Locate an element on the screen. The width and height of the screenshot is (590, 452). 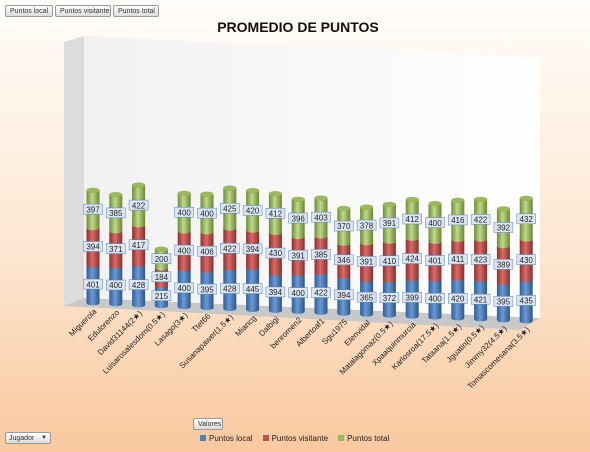
bar-group: 365 391 378 is located at coordinates (366, 260).